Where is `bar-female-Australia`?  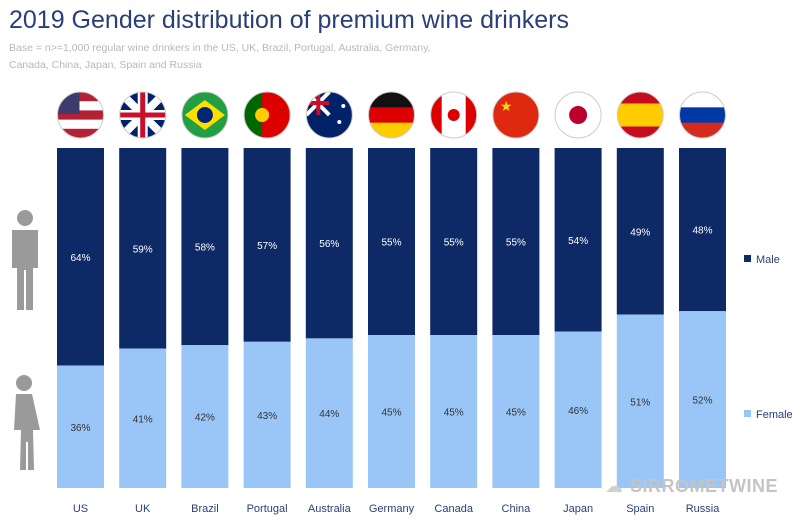 bar-female-Australia is located at coordinates (329, 413).